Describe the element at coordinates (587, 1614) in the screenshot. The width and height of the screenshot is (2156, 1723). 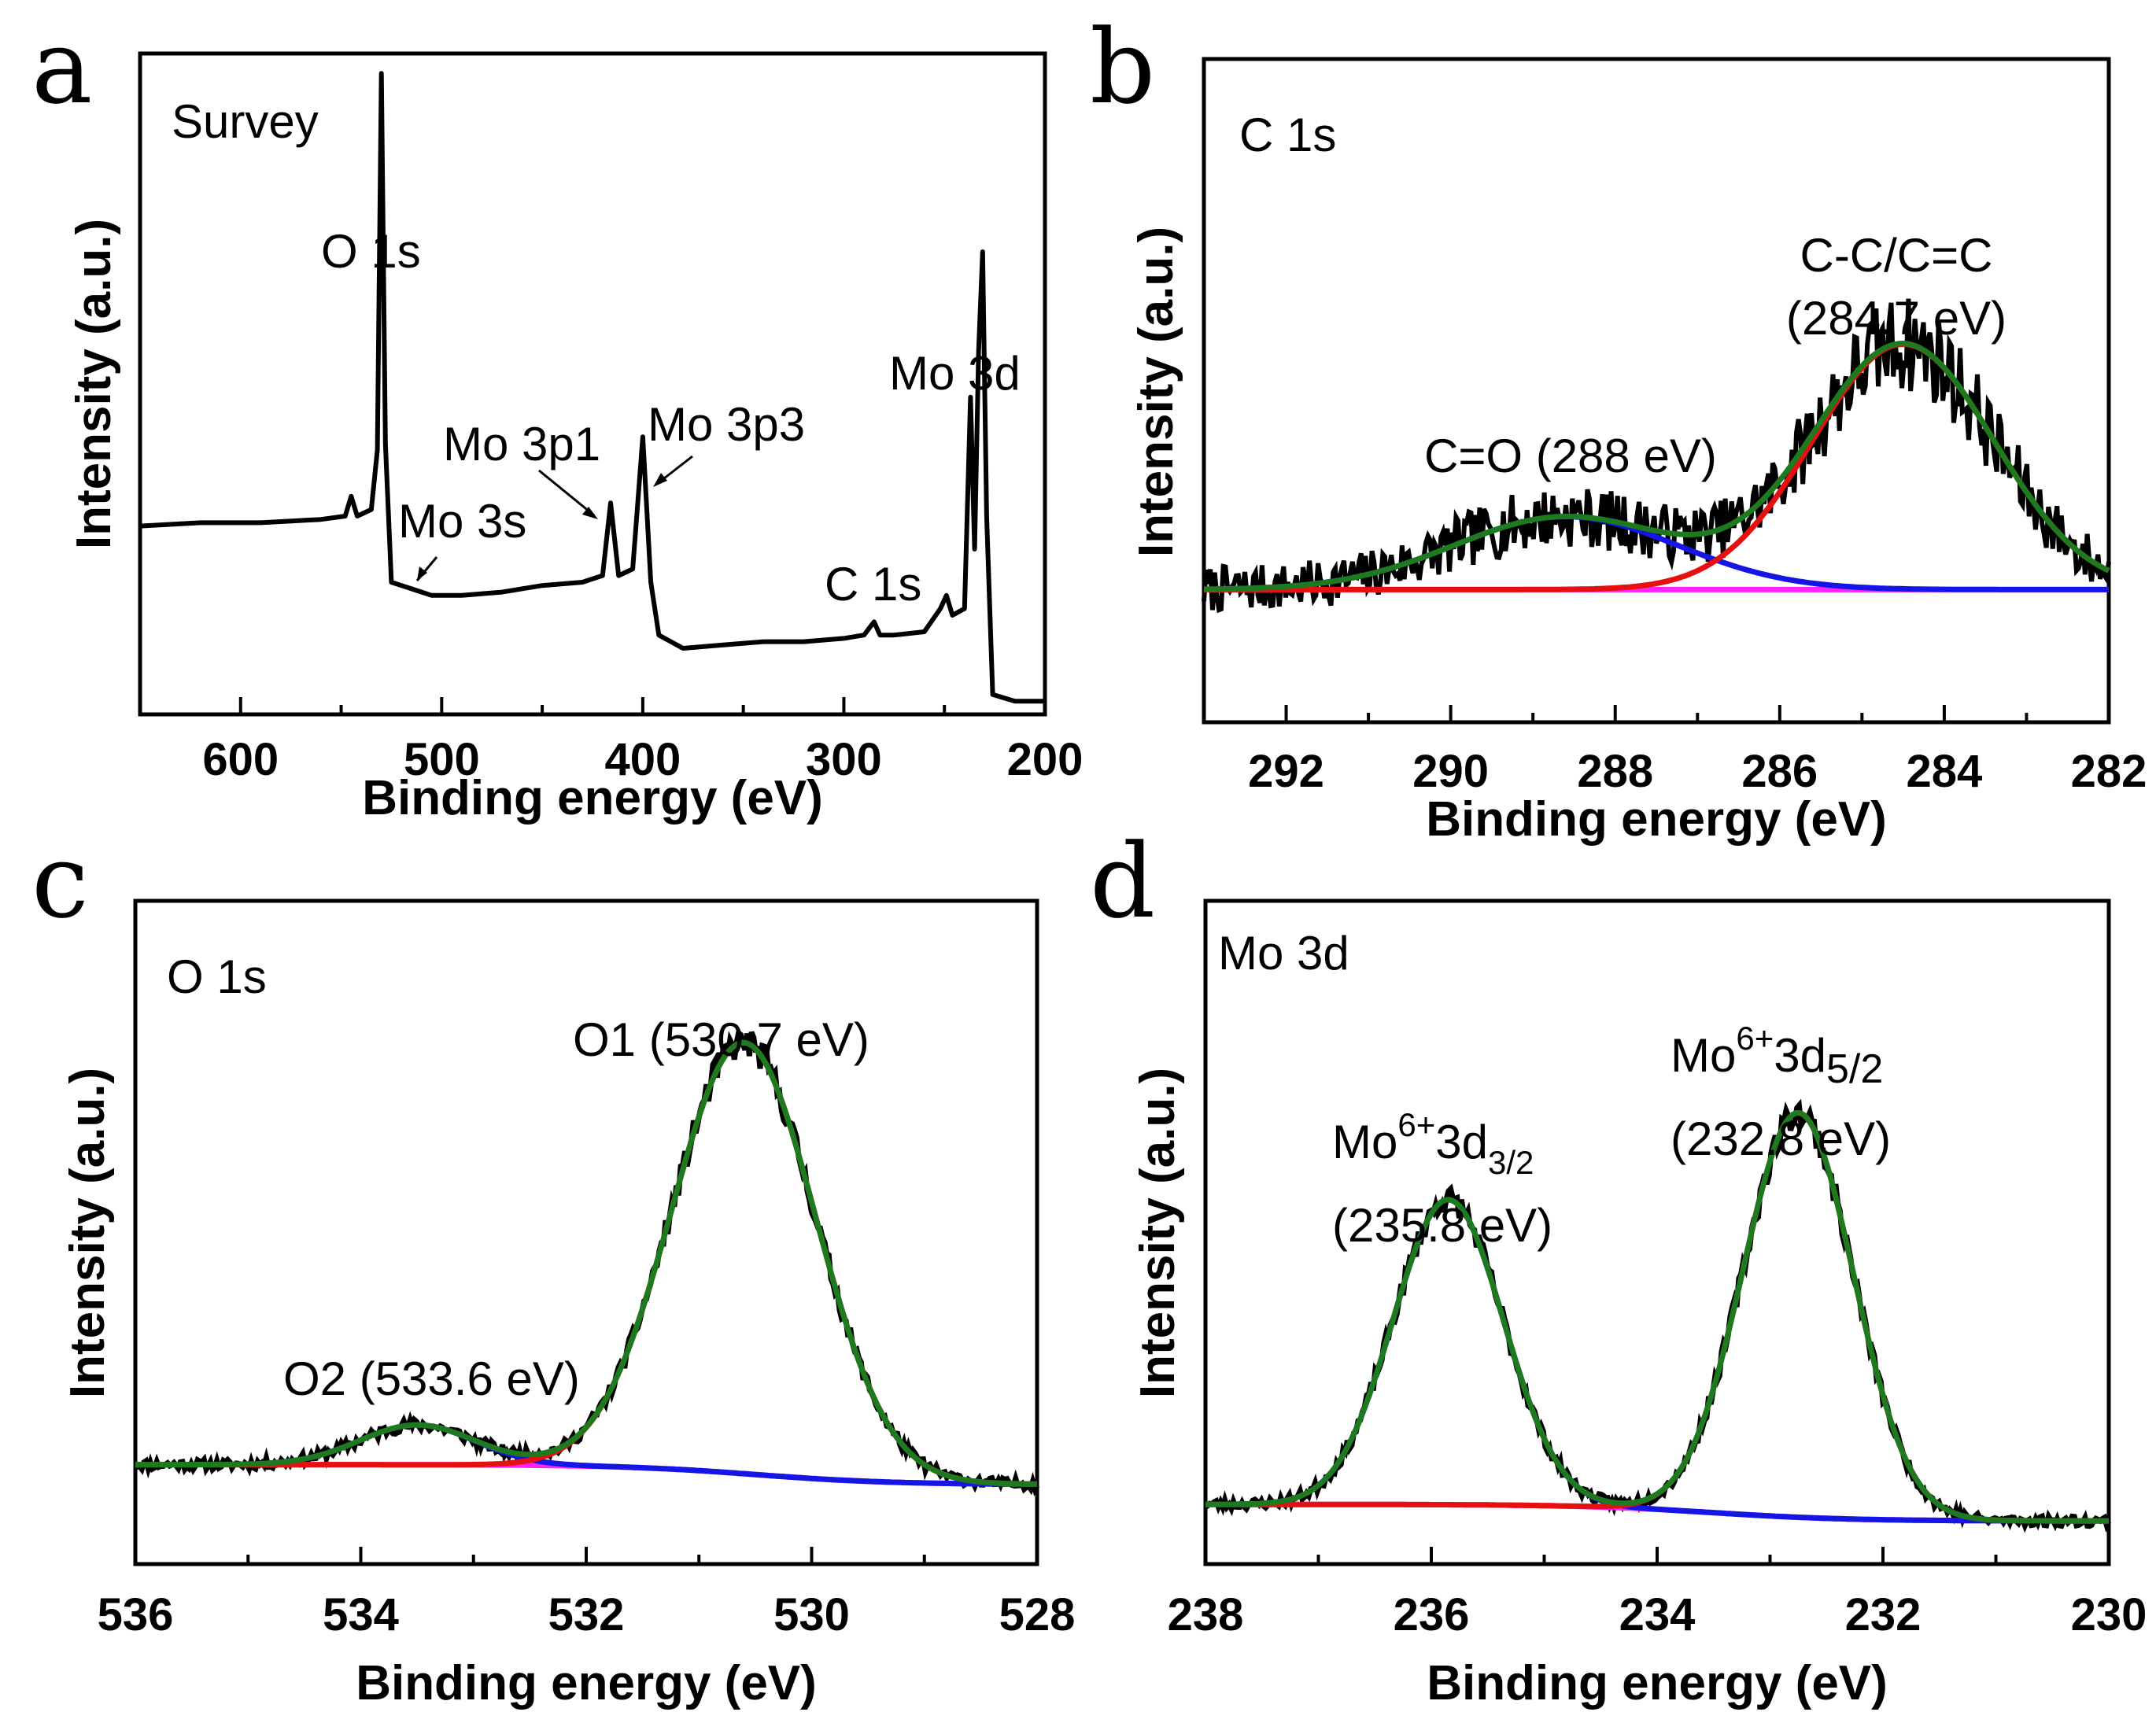
I see `x-tick-label: 532` at that location.